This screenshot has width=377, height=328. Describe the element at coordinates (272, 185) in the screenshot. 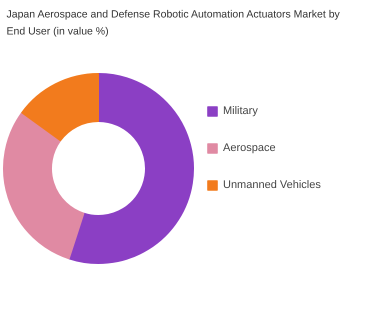

I see `legend-label: Unmanned Vehicles` at that location.